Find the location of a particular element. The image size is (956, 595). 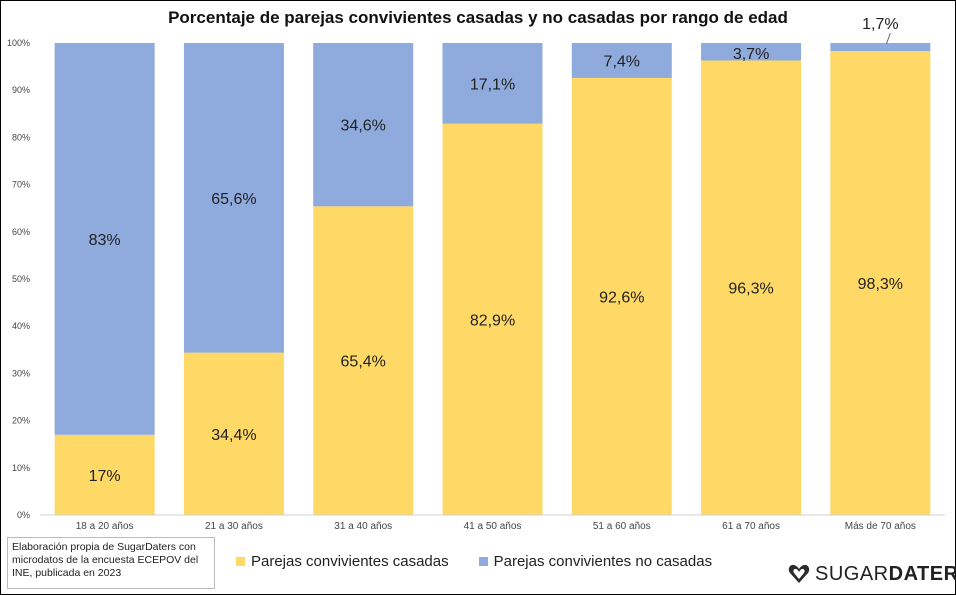

x-tick-label: 41 a 50 años is located at coordinates (493, 526).